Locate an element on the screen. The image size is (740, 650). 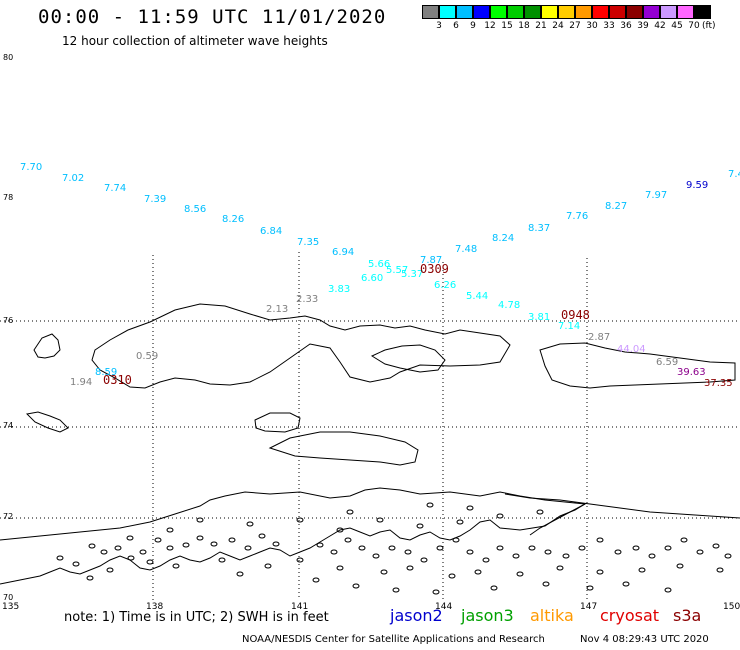
wave-height-label: 6.84 is located at coordinates (271, 231).